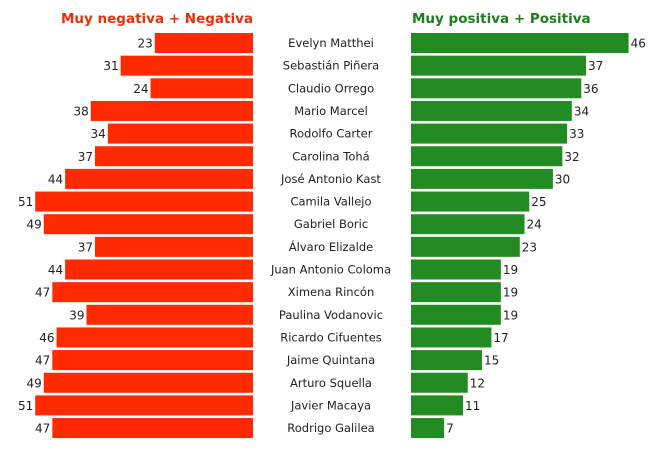  I want to click on category-label: Jaime Quintana, so click(330, 360).